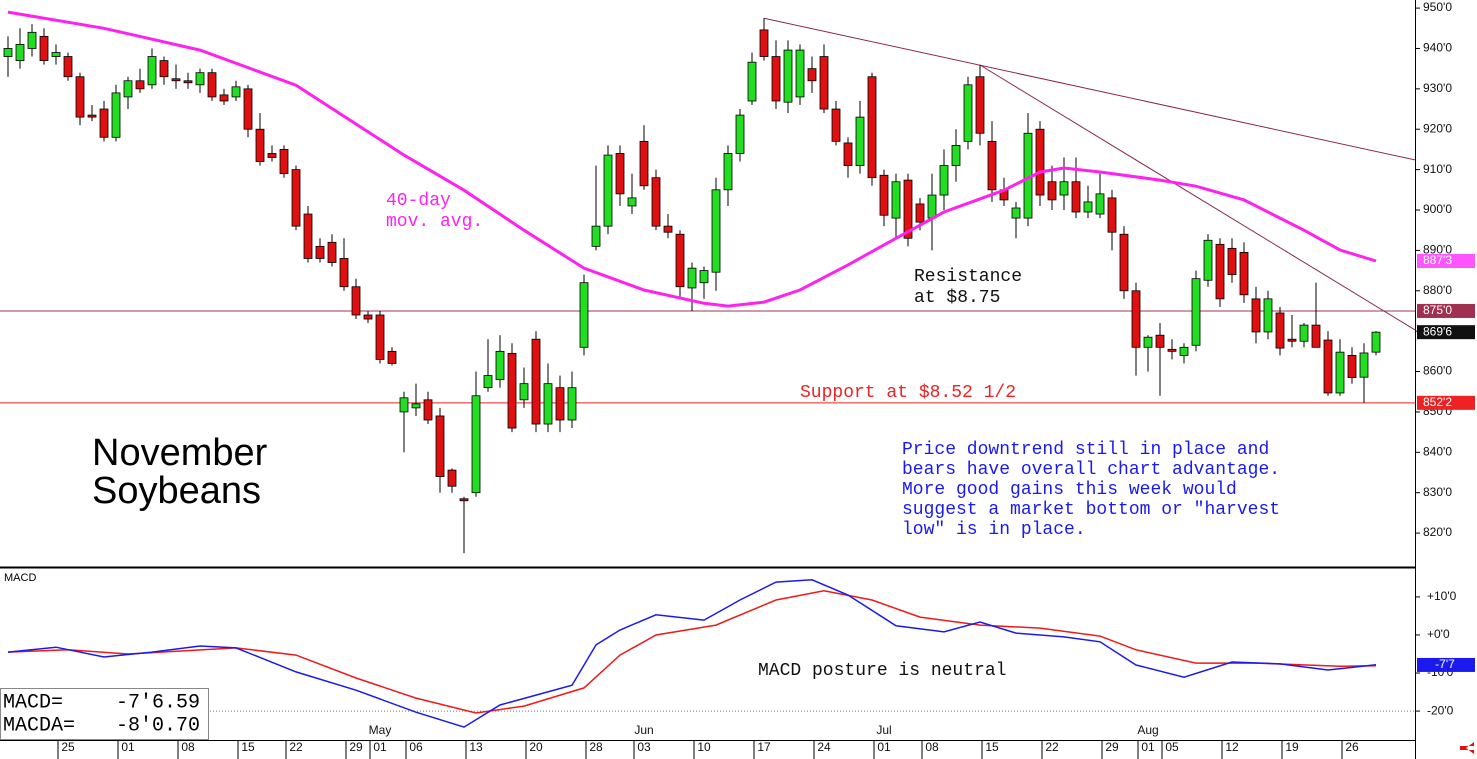 The height and width of the screenshot is (759, 1477). Describe the element at coordinates (1292, 747) in the screenshot. I see `x-tick-label: 19` at that location.